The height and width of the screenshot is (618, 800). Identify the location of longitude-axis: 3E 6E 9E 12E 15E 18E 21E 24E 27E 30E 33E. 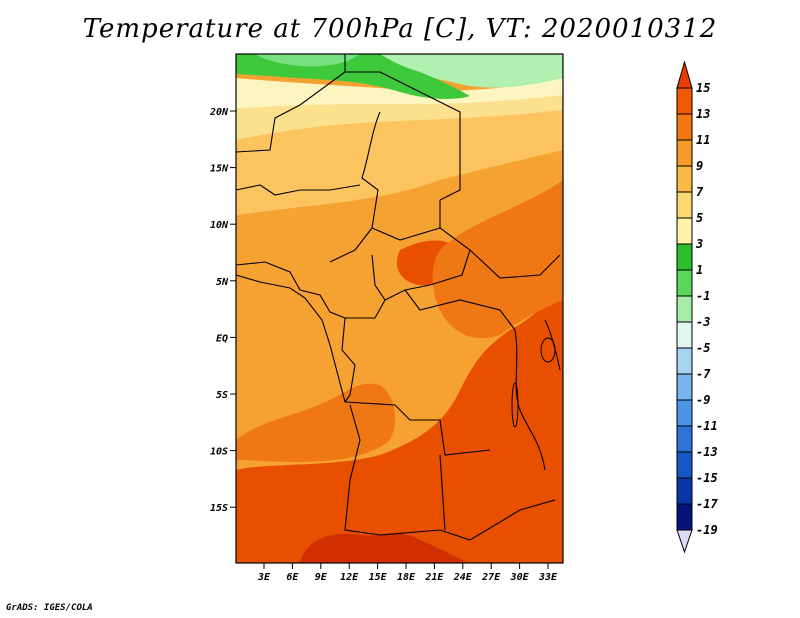
(407, 573).